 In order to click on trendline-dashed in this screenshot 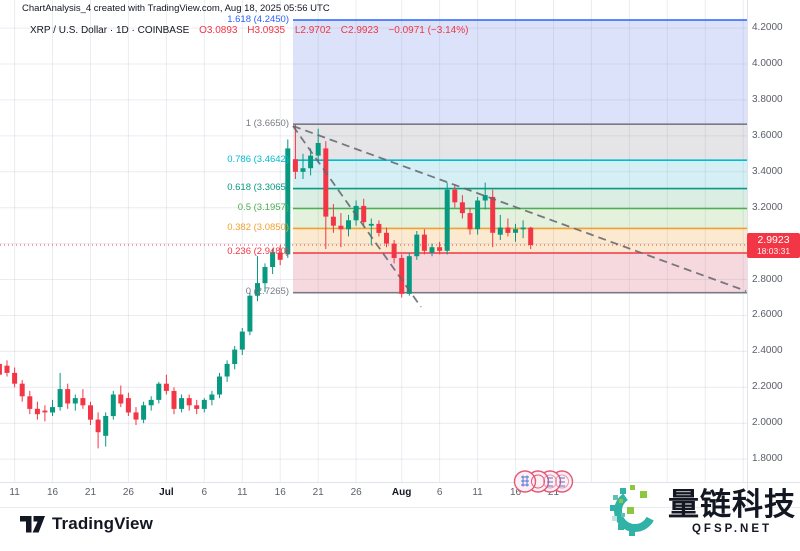, I will do `click(357, 216)`.